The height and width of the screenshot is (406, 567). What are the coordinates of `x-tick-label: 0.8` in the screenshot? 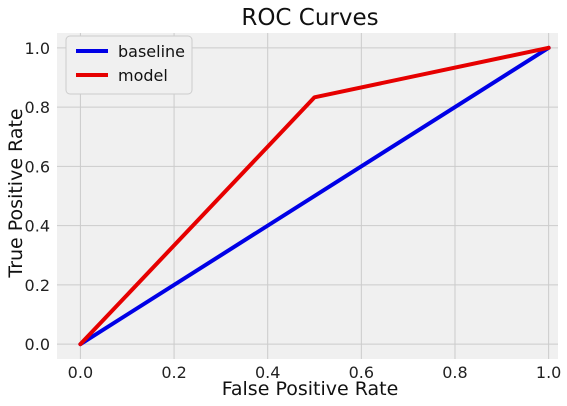 It's located at (454, 372).